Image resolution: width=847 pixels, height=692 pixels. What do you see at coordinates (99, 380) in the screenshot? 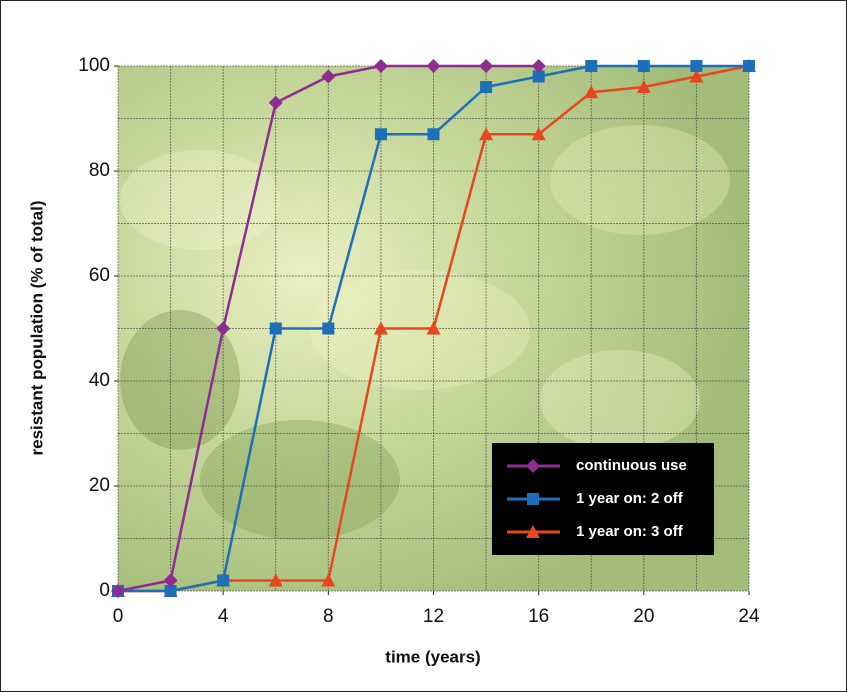
I see `y-tick-label: 40` at bounding box center [99, 380].